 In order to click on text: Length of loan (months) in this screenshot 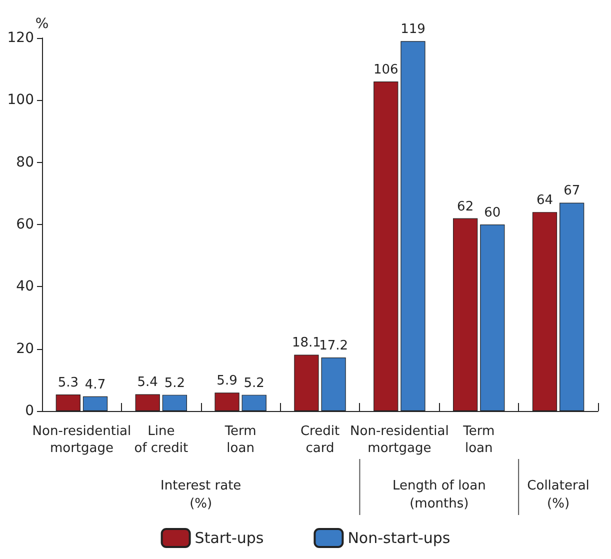, I will do `click(439, 495)`.